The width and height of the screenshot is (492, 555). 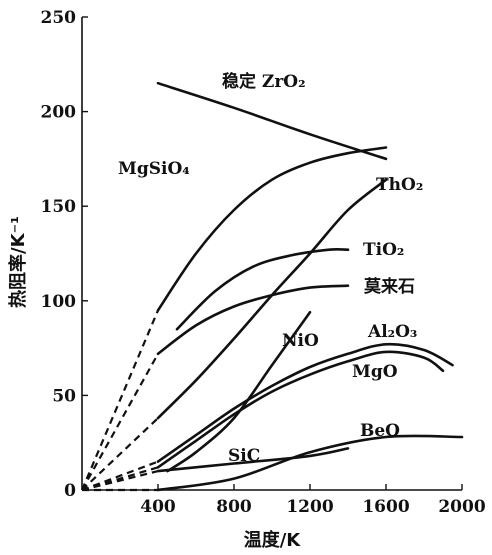 I want to click on x-tick-label-400: 400, so click(x=158, y=507).